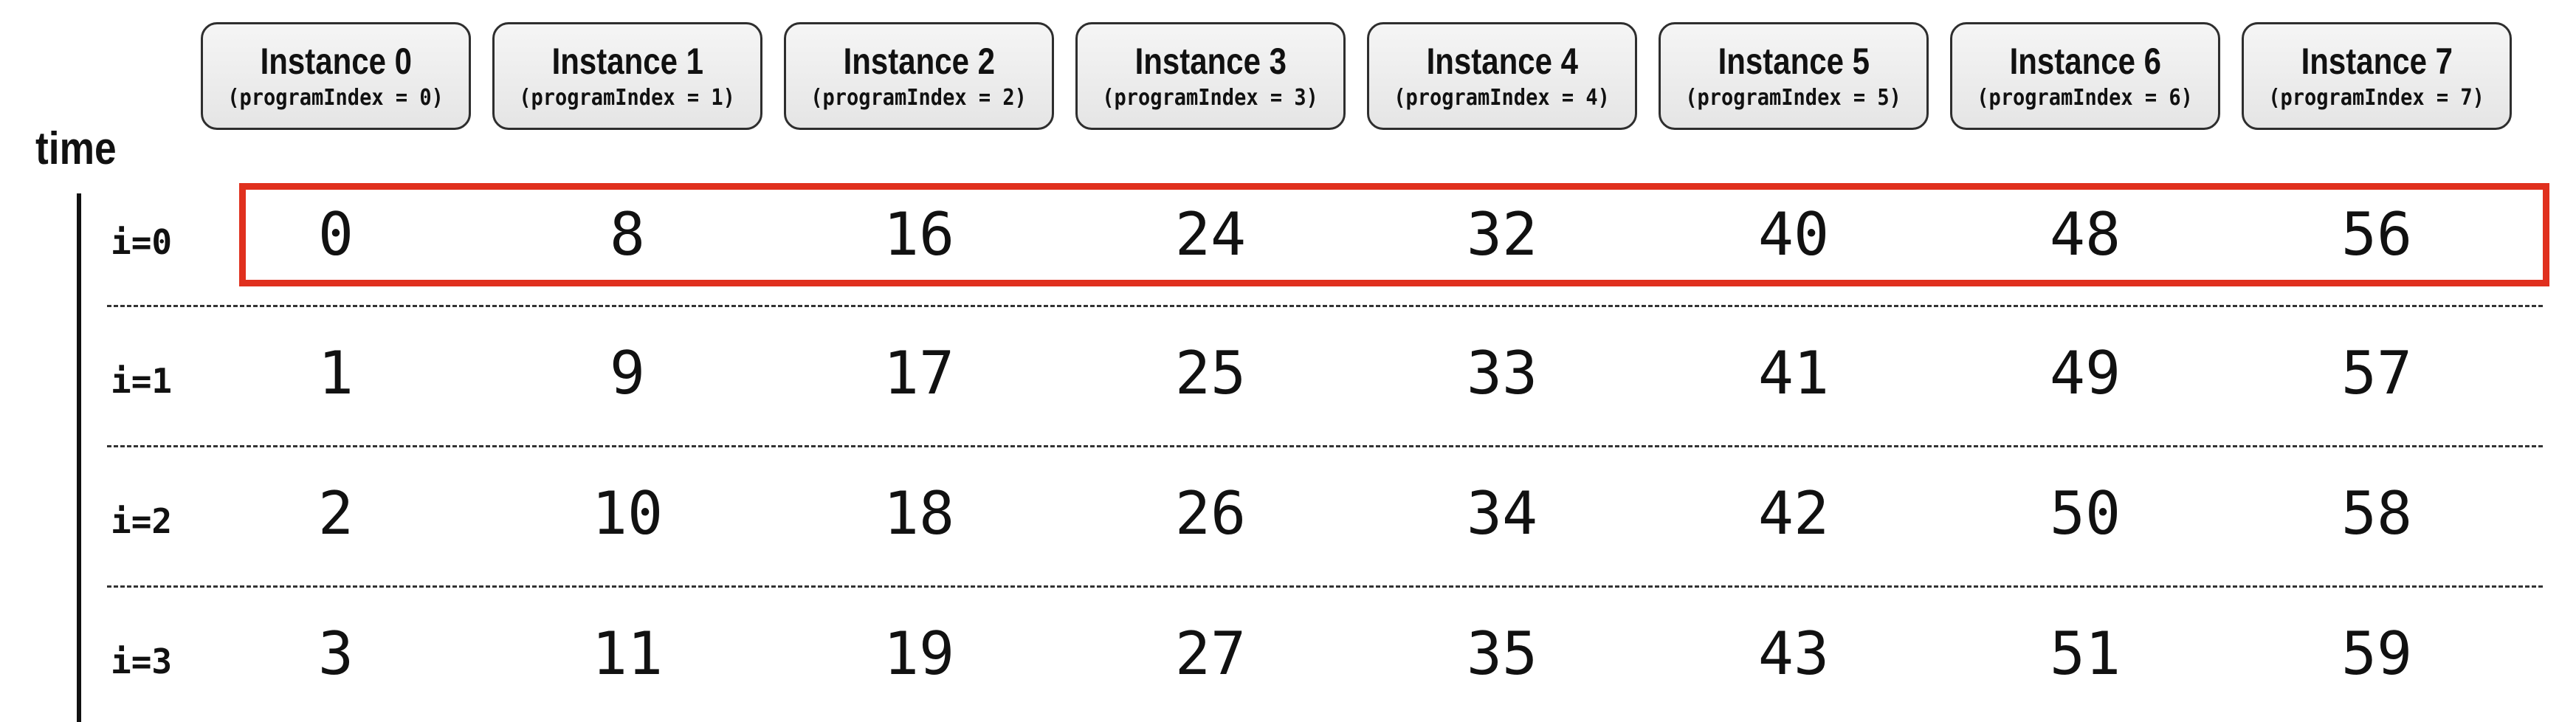  Describe the element at coordinates (1794, 98) in the screenshot. I see `instance-subtitle: (programIndex = 5)` at that location.